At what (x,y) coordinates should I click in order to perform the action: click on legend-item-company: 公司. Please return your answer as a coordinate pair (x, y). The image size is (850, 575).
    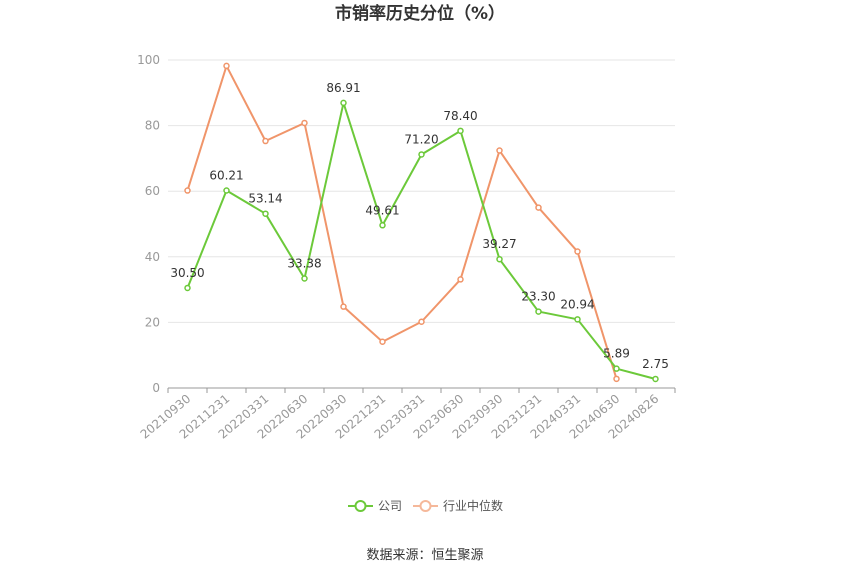
    Looking at the image, I should click on (375, 506).